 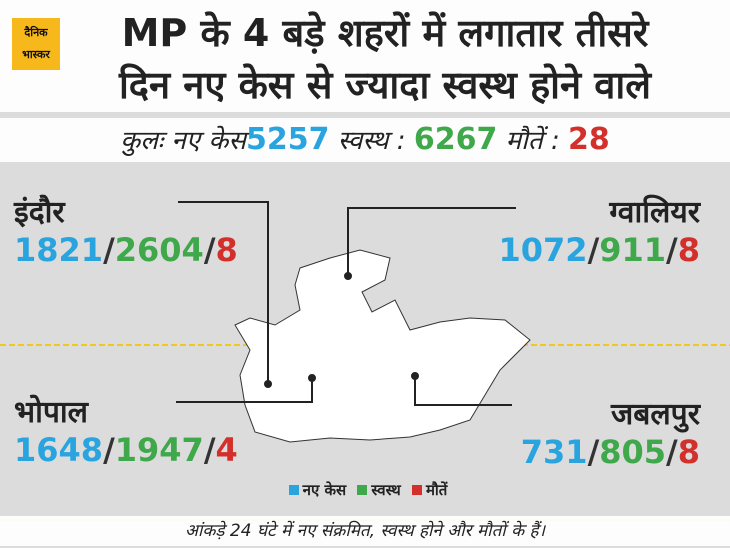 What do you see at coordinates (382, 346) in the screenshot?
I see `mp-map` at bounding box center [382, 346].